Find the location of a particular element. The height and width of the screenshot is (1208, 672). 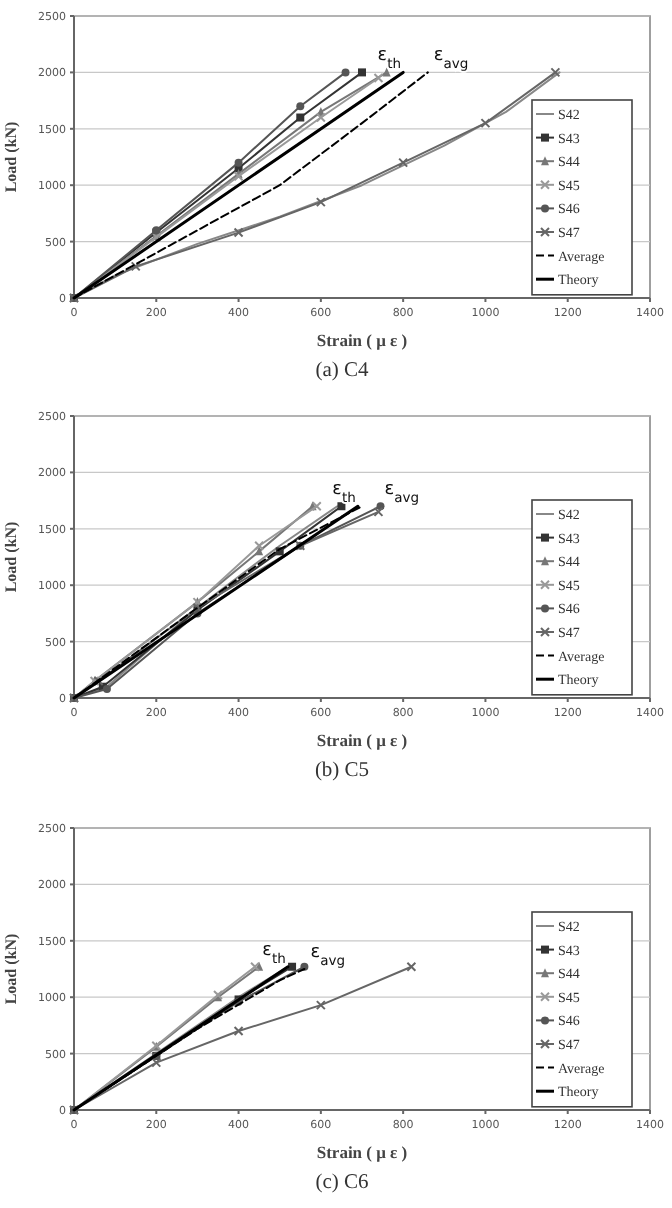

text: (b) C5 is located at coordinates (342, 771).